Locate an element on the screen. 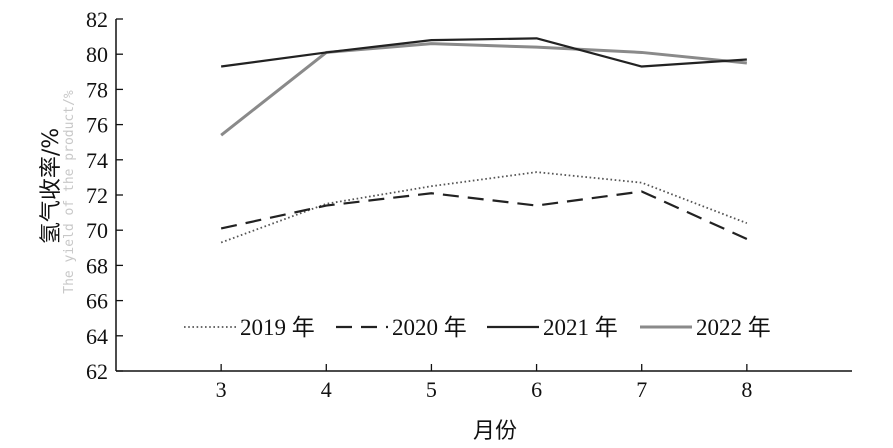  x-tick-label: 5 is located at coordinates (431, 389).